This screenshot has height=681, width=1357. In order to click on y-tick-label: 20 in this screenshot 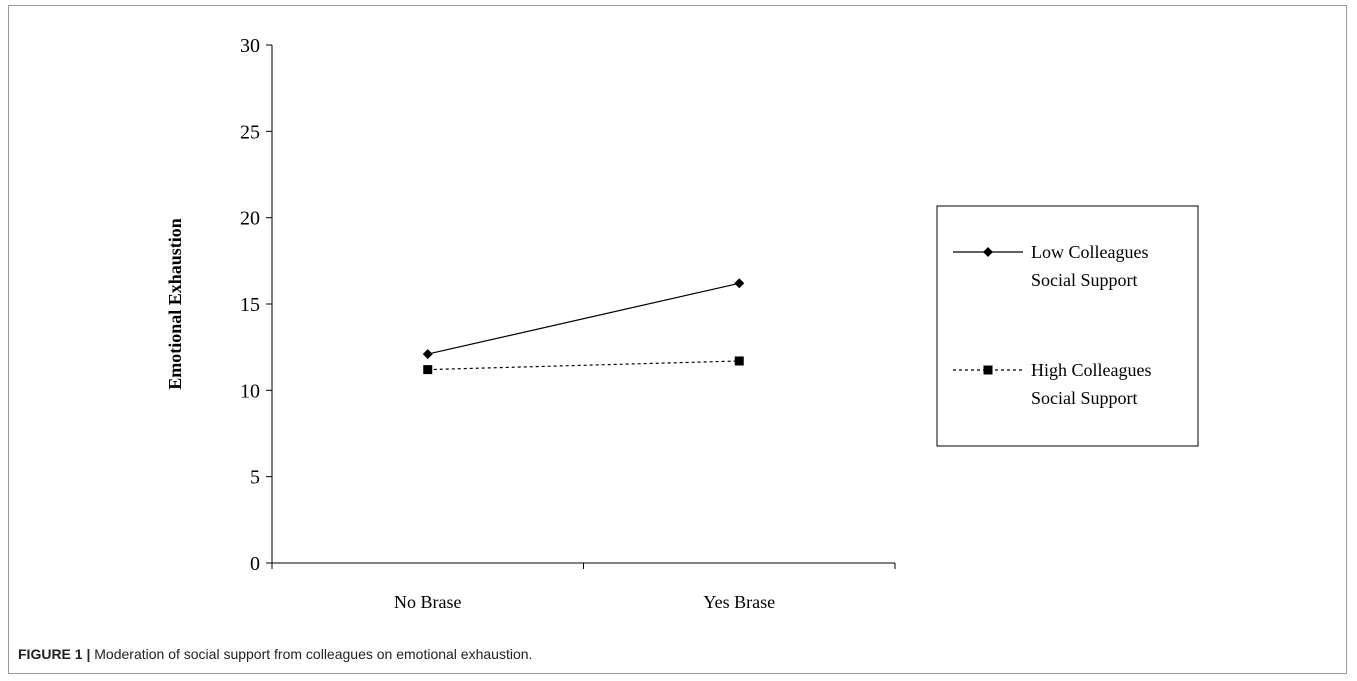, I will do `click(250, 219)`.